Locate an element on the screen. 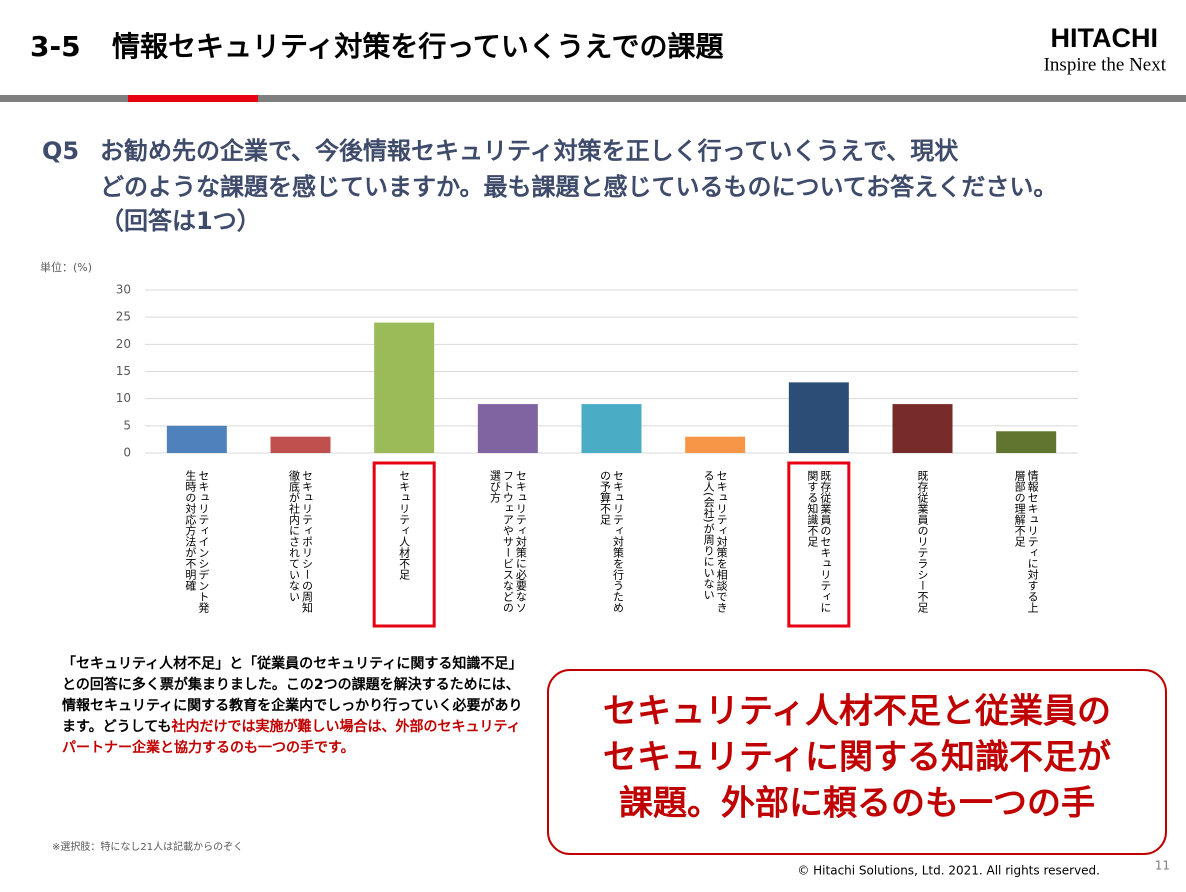 The width and height of the screenshot is (1186, 892). y-tick-label: 5 is located at coordinates (127, 425).